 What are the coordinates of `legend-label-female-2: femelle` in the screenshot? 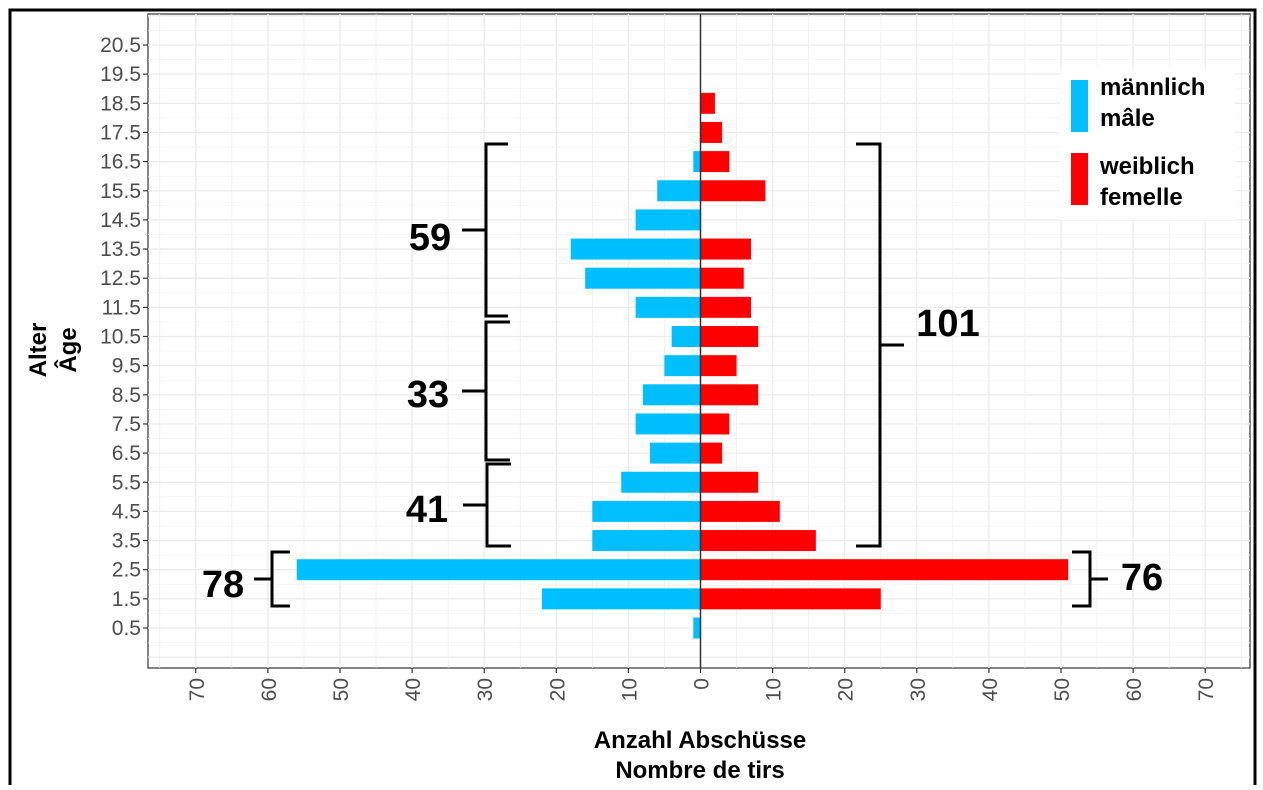 It's located at (1141, 197).